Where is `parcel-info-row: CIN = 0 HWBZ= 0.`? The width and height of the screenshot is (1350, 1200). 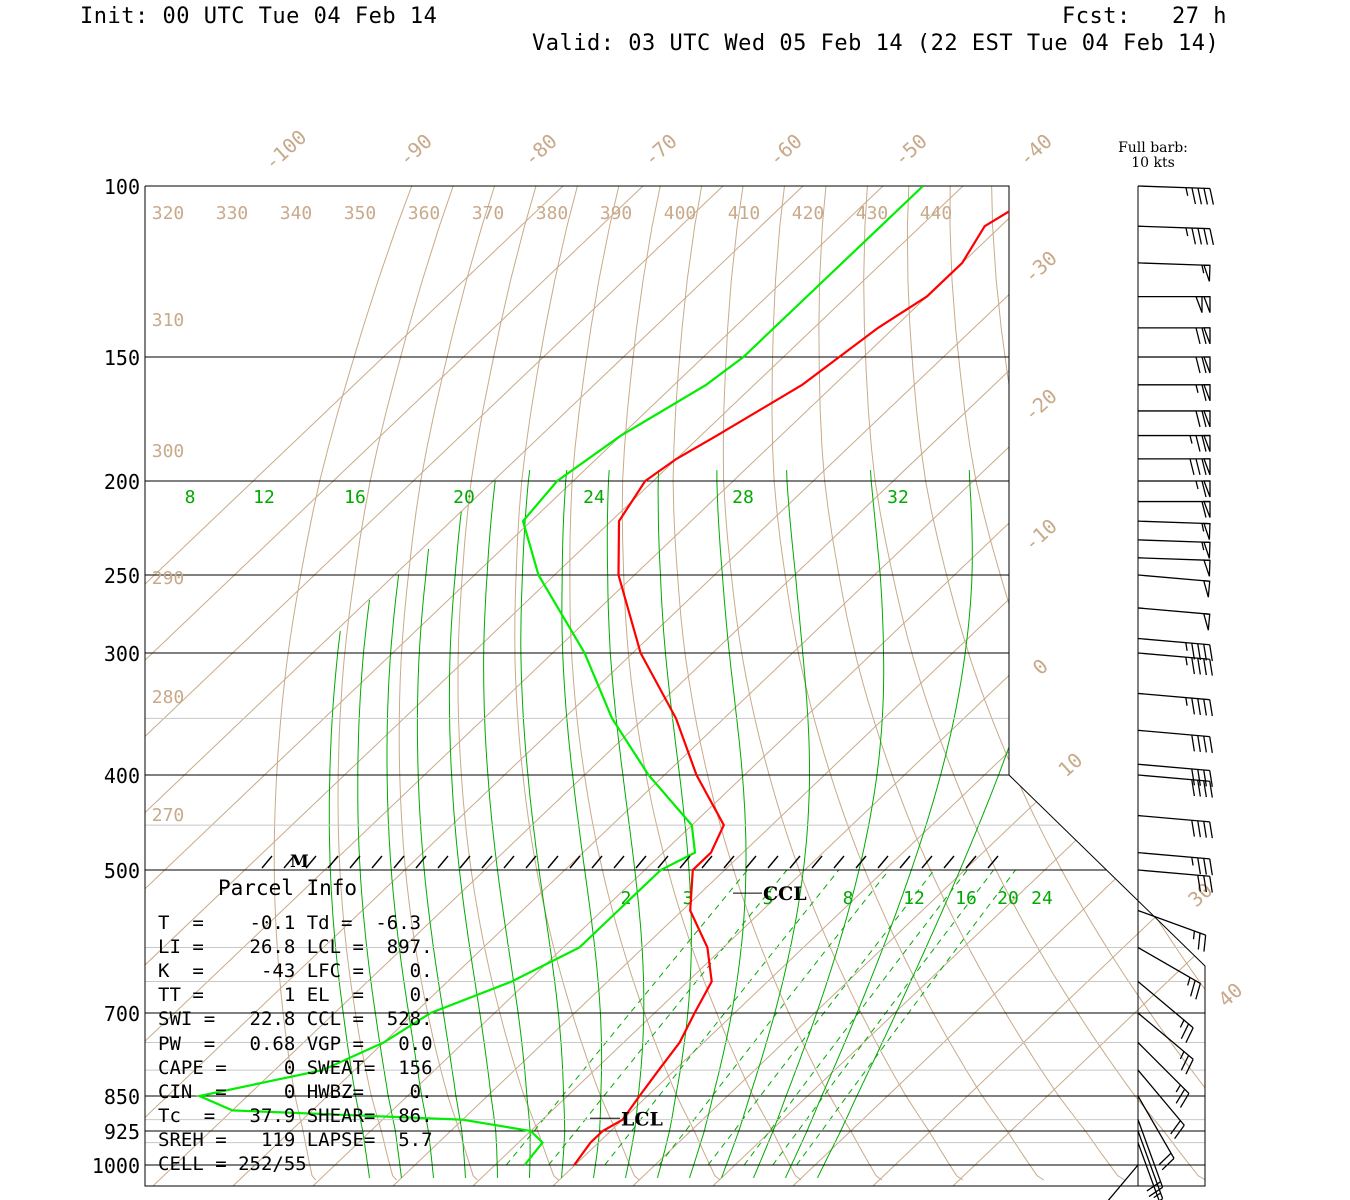 parcel-info-row: CIN = 0 HWBZ= 0. is located at coordinates (295, 1091).